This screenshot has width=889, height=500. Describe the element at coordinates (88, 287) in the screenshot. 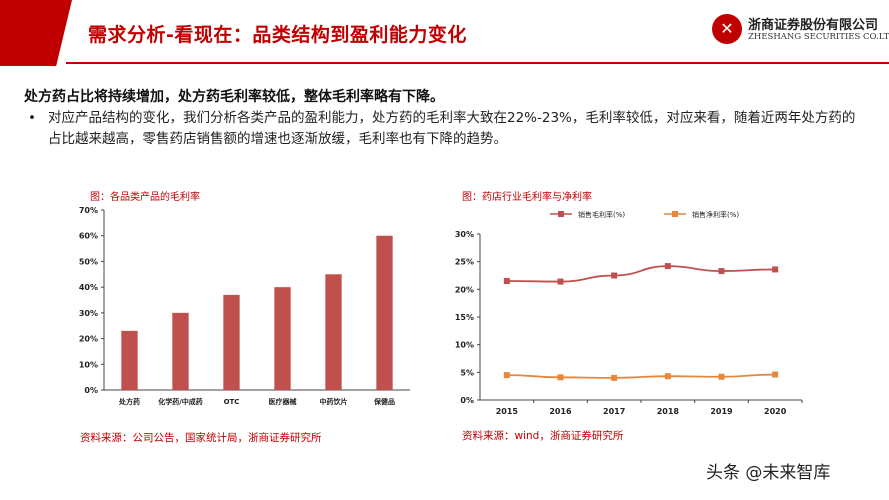

I see `y-tick-label: 40%` at that location.